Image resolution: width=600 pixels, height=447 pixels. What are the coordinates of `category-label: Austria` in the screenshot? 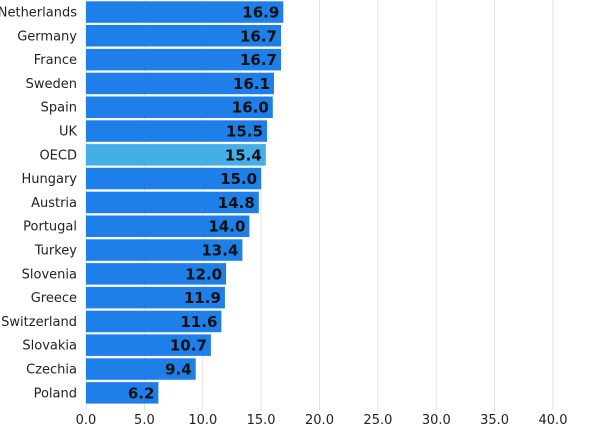 It's located at (54, 203).